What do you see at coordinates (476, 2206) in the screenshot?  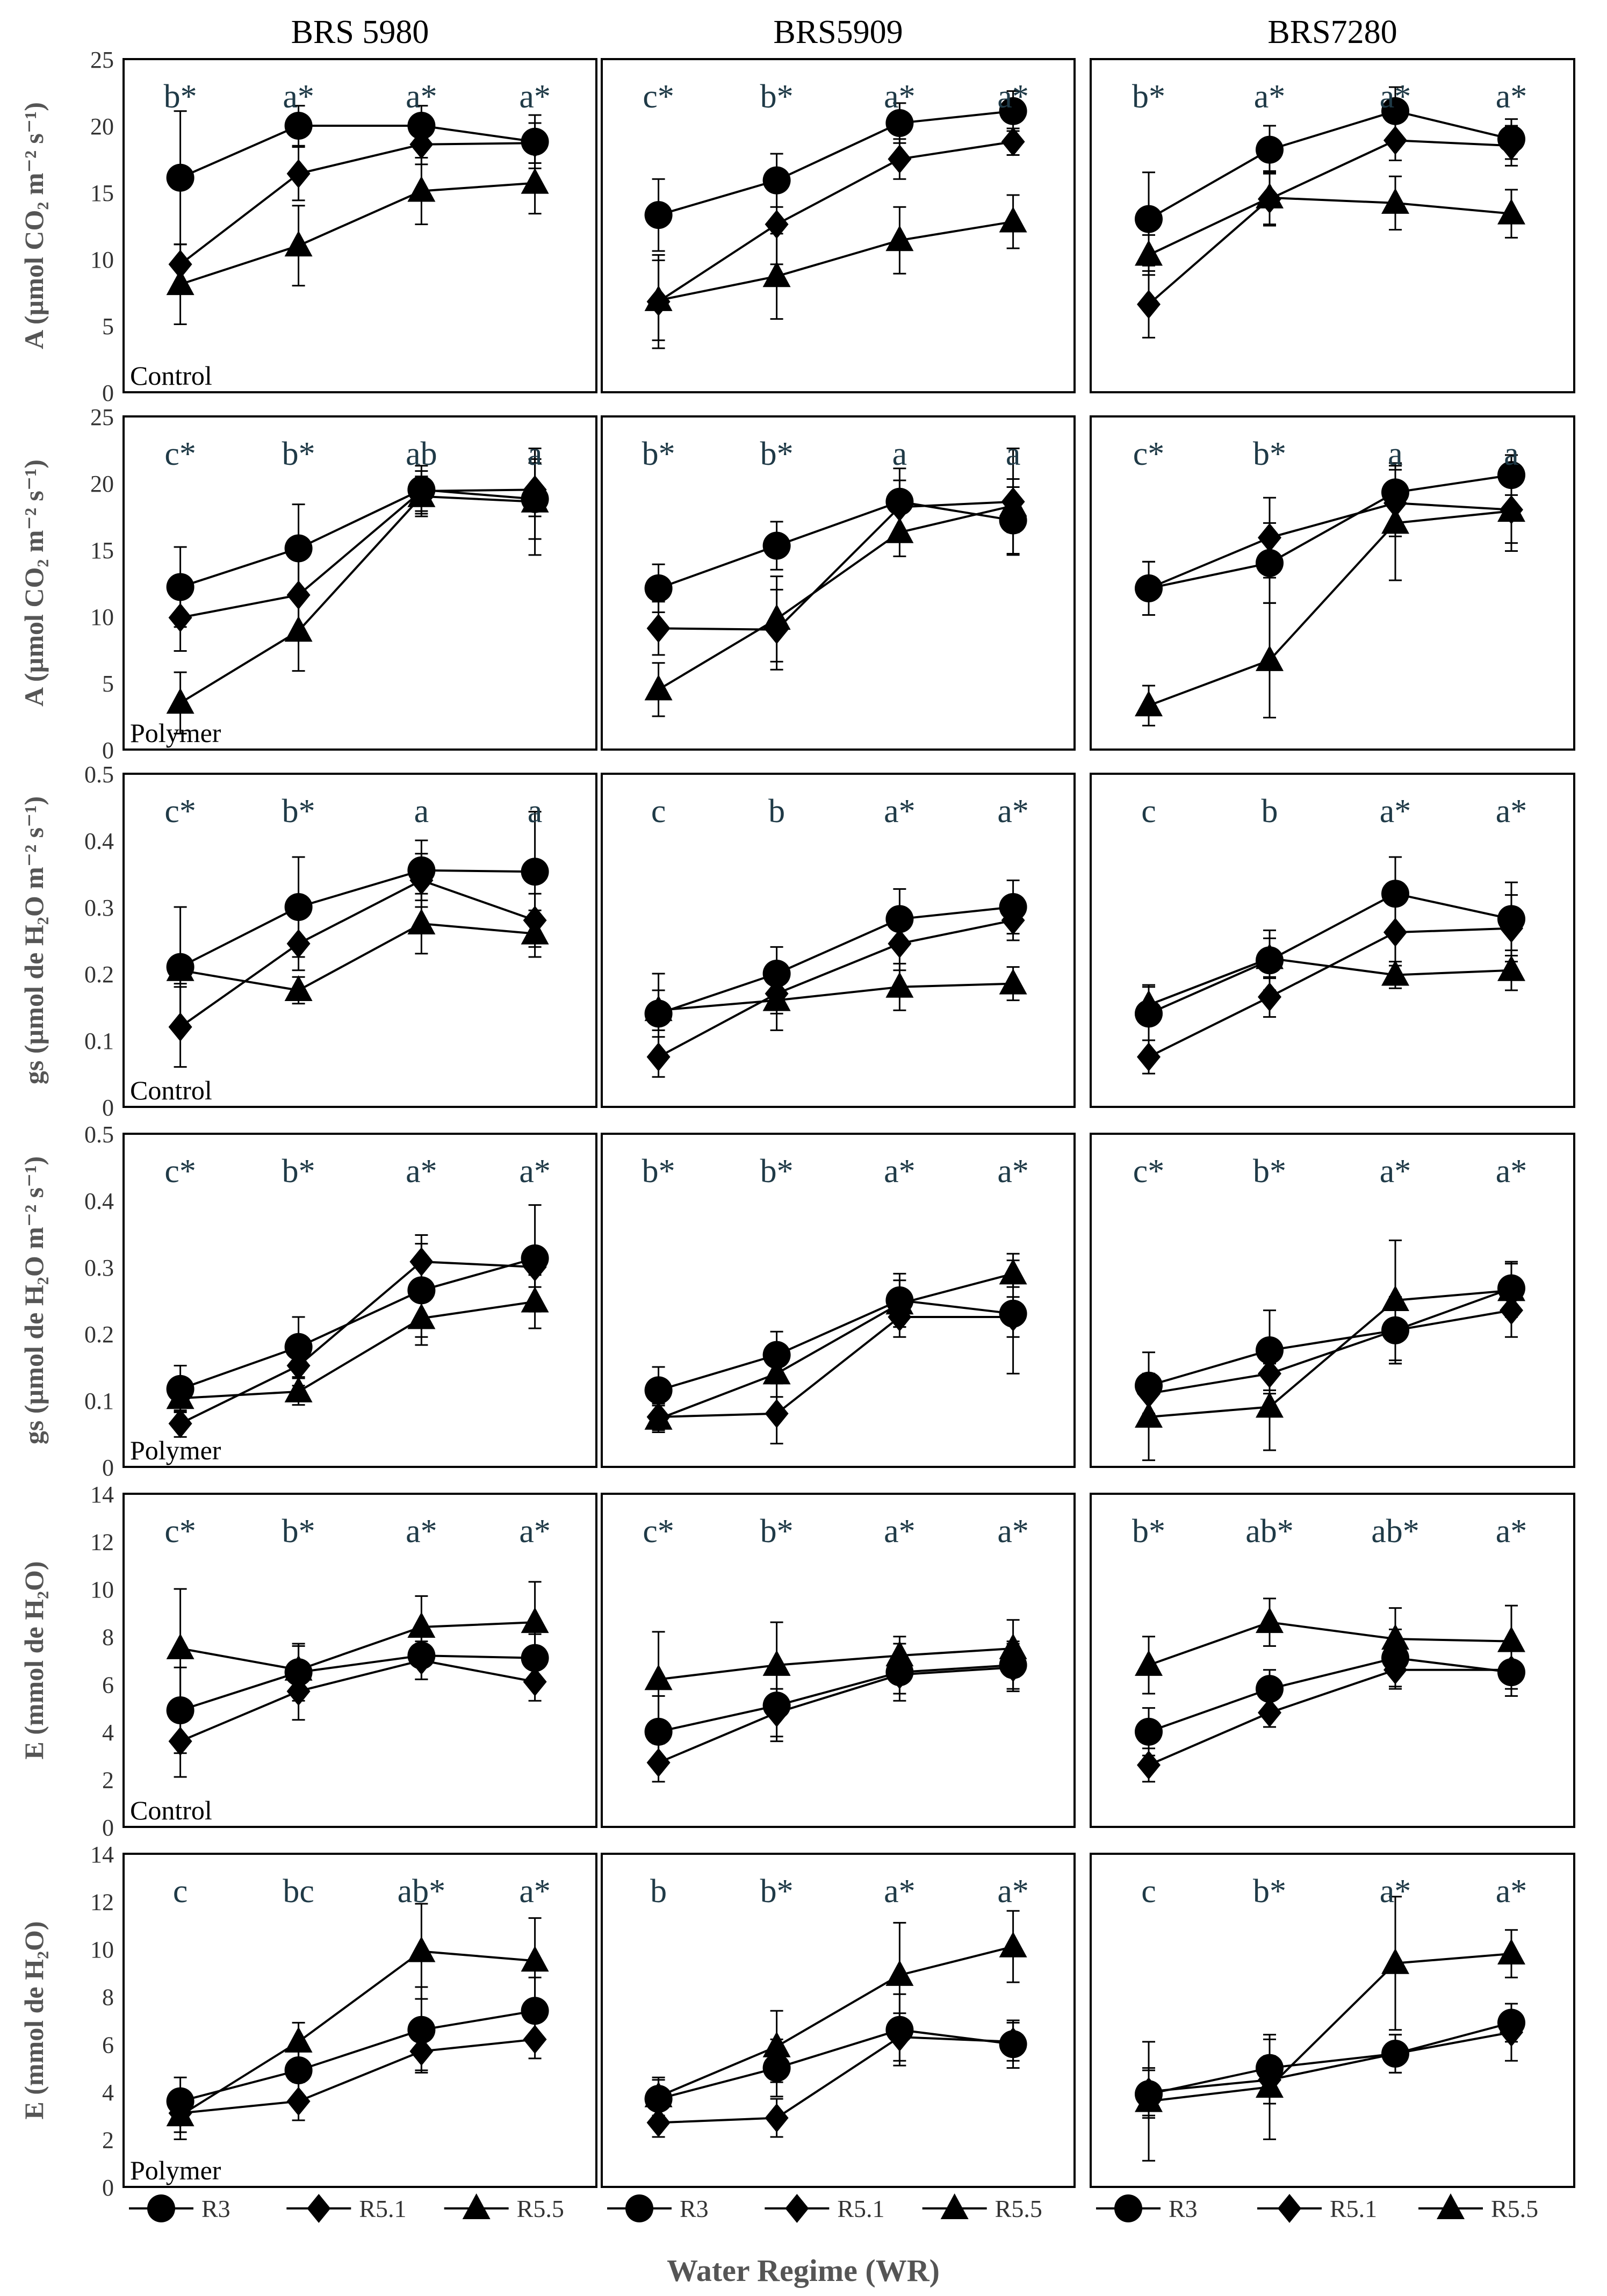 I see `legend-marker-R5.5` at bounding box center [476, 2206].